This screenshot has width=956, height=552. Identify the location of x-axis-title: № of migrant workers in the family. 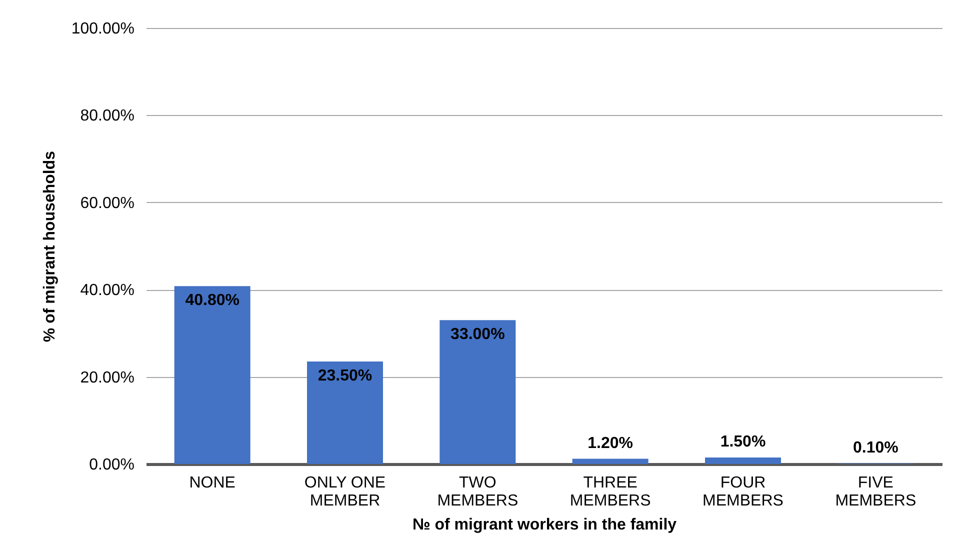
(544, 525).